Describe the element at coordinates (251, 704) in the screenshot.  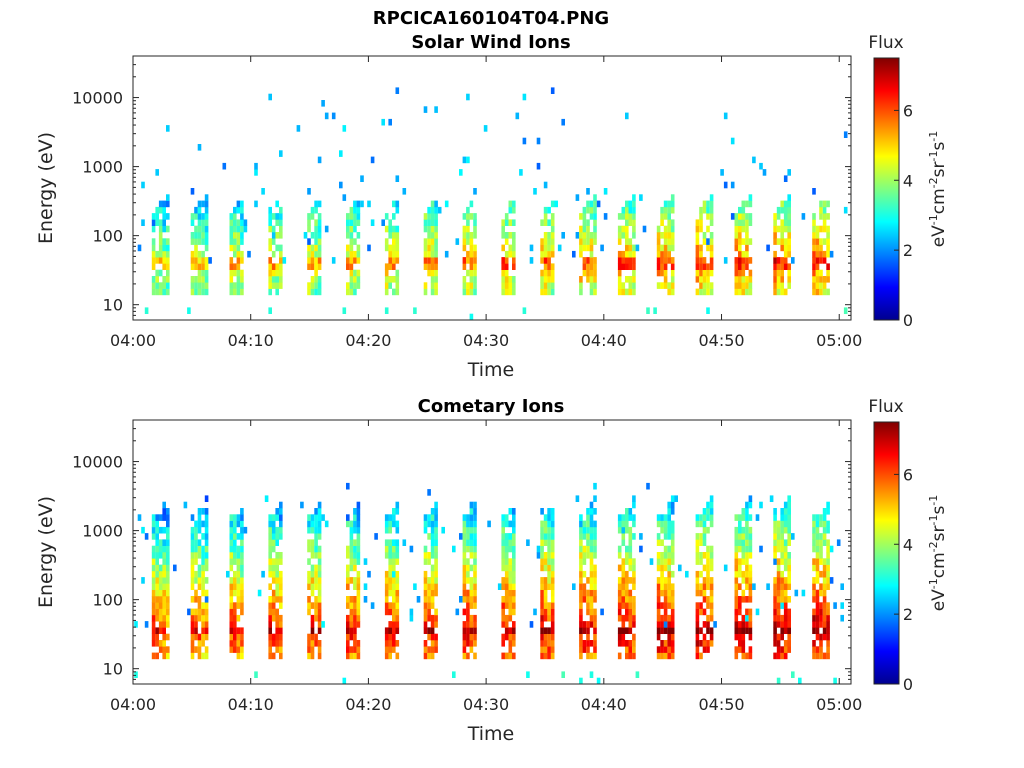
I see `x-tick-label: 04:10` at that location.